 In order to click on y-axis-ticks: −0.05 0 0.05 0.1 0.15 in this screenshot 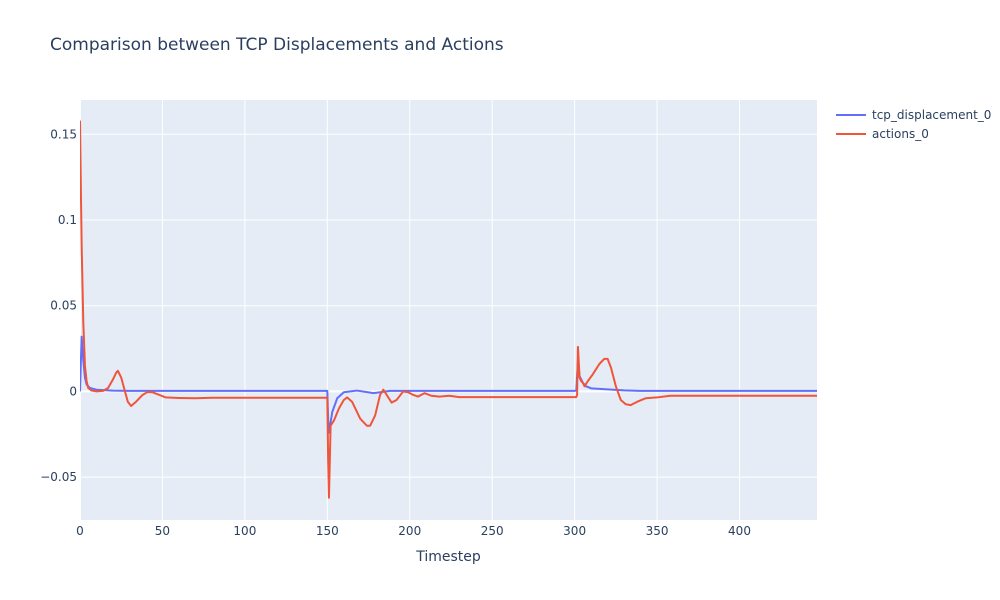, I will do `click(58, 305)`.